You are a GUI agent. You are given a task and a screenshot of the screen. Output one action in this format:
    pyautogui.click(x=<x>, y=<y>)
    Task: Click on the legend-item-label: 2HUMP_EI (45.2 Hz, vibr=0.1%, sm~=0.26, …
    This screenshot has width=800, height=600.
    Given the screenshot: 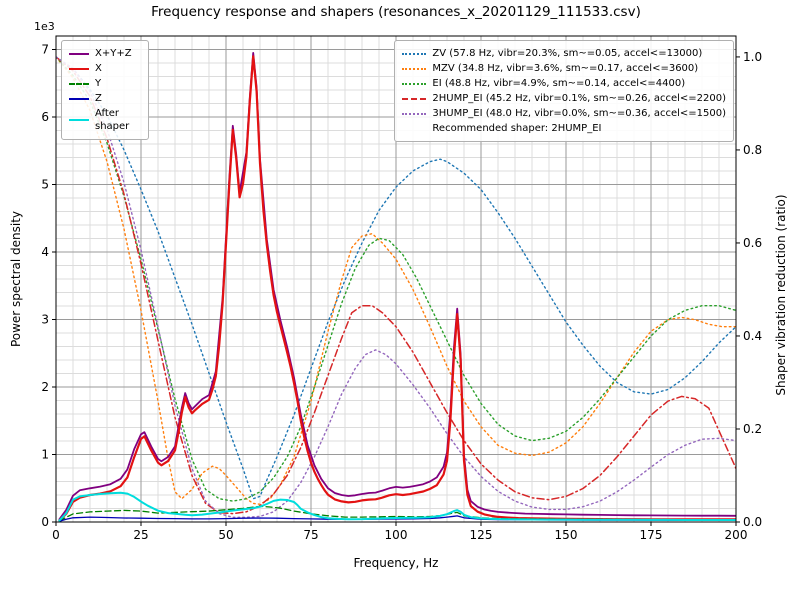 What is the action you would take?
    pyautogui.click(x=579, y=98)
    